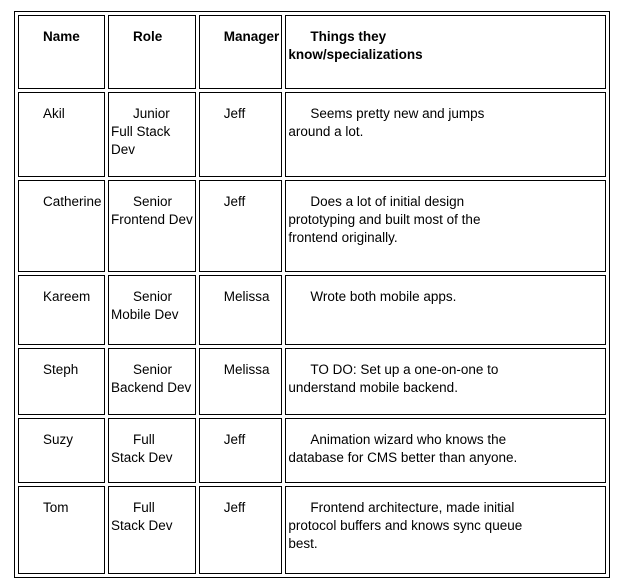 The width and height of the screenshot is (617, 588). I want to click on cell-name: Steph, so click(61, 381).